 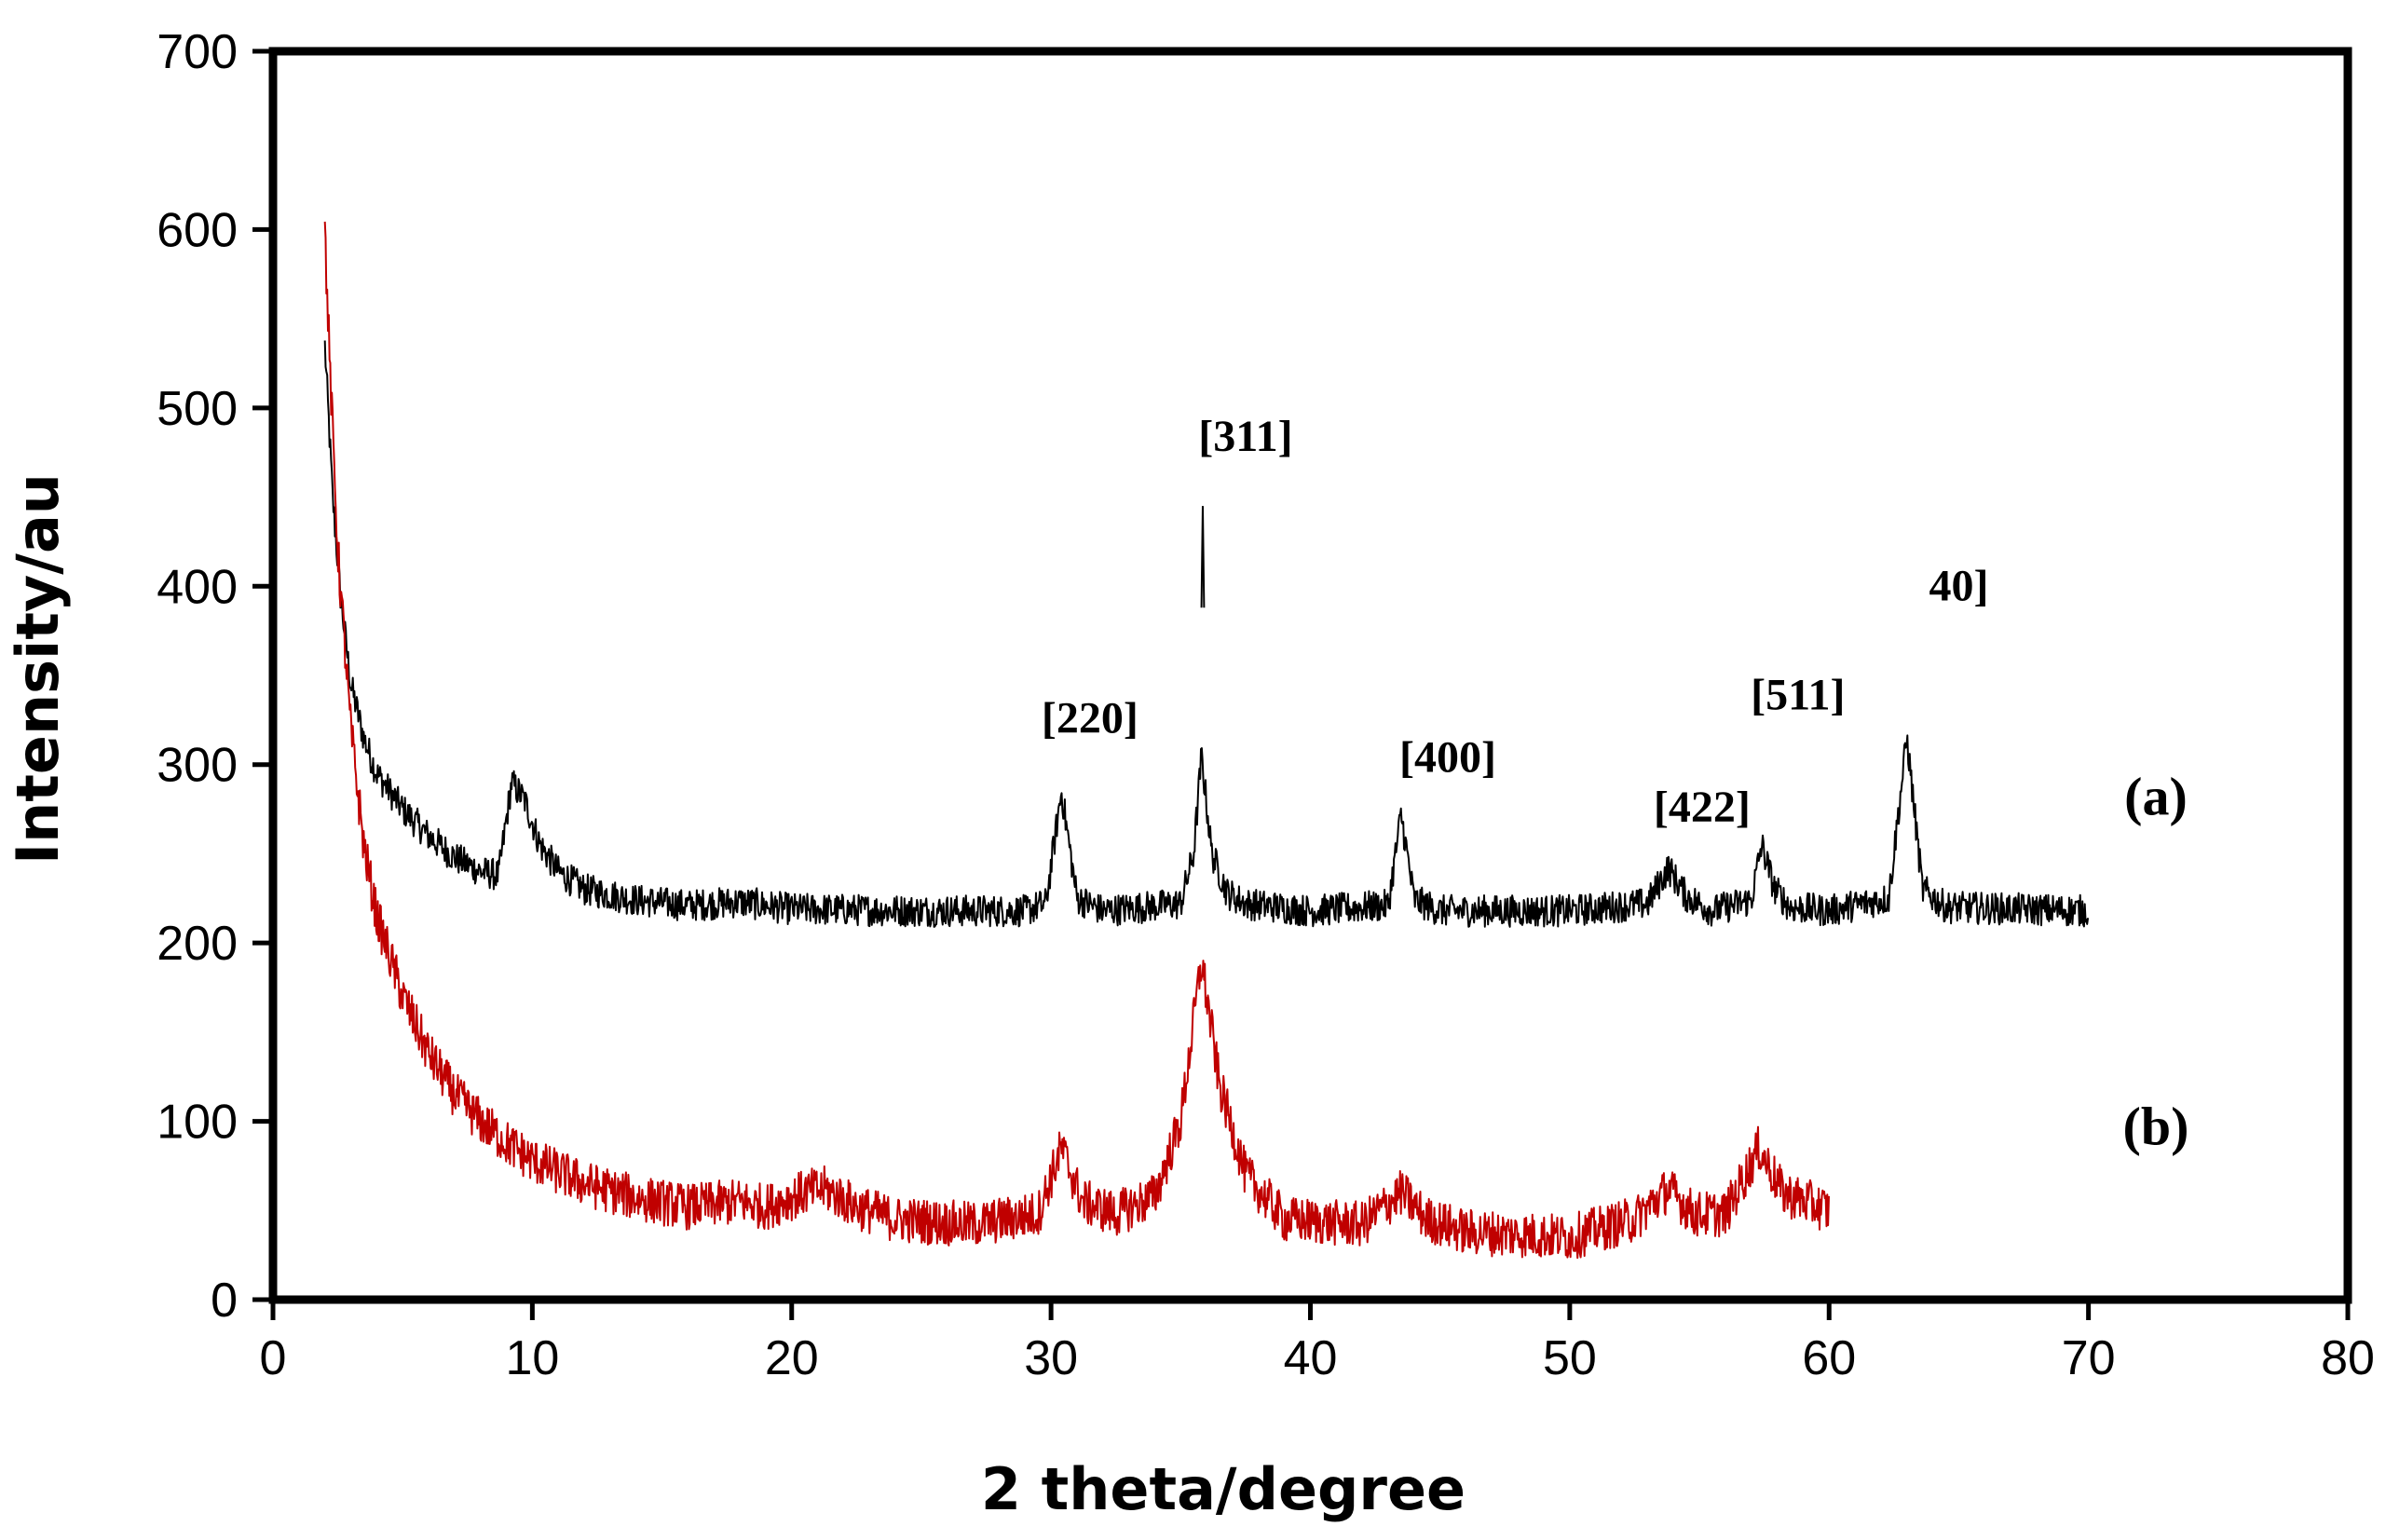 I want to click on y-axis-title: Intensity/au, so click(x=38, y=669).